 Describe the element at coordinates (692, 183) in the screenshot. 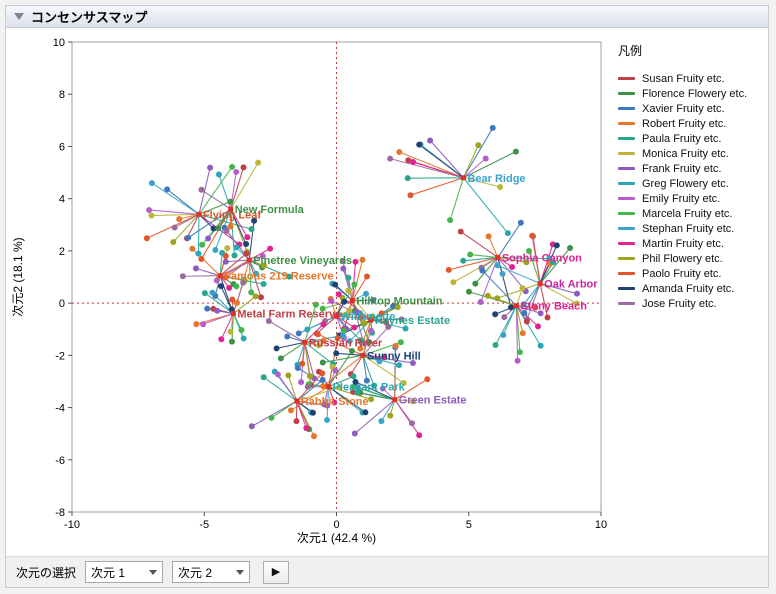

I see `legend-item: Greg Flowery etc.` at that location.